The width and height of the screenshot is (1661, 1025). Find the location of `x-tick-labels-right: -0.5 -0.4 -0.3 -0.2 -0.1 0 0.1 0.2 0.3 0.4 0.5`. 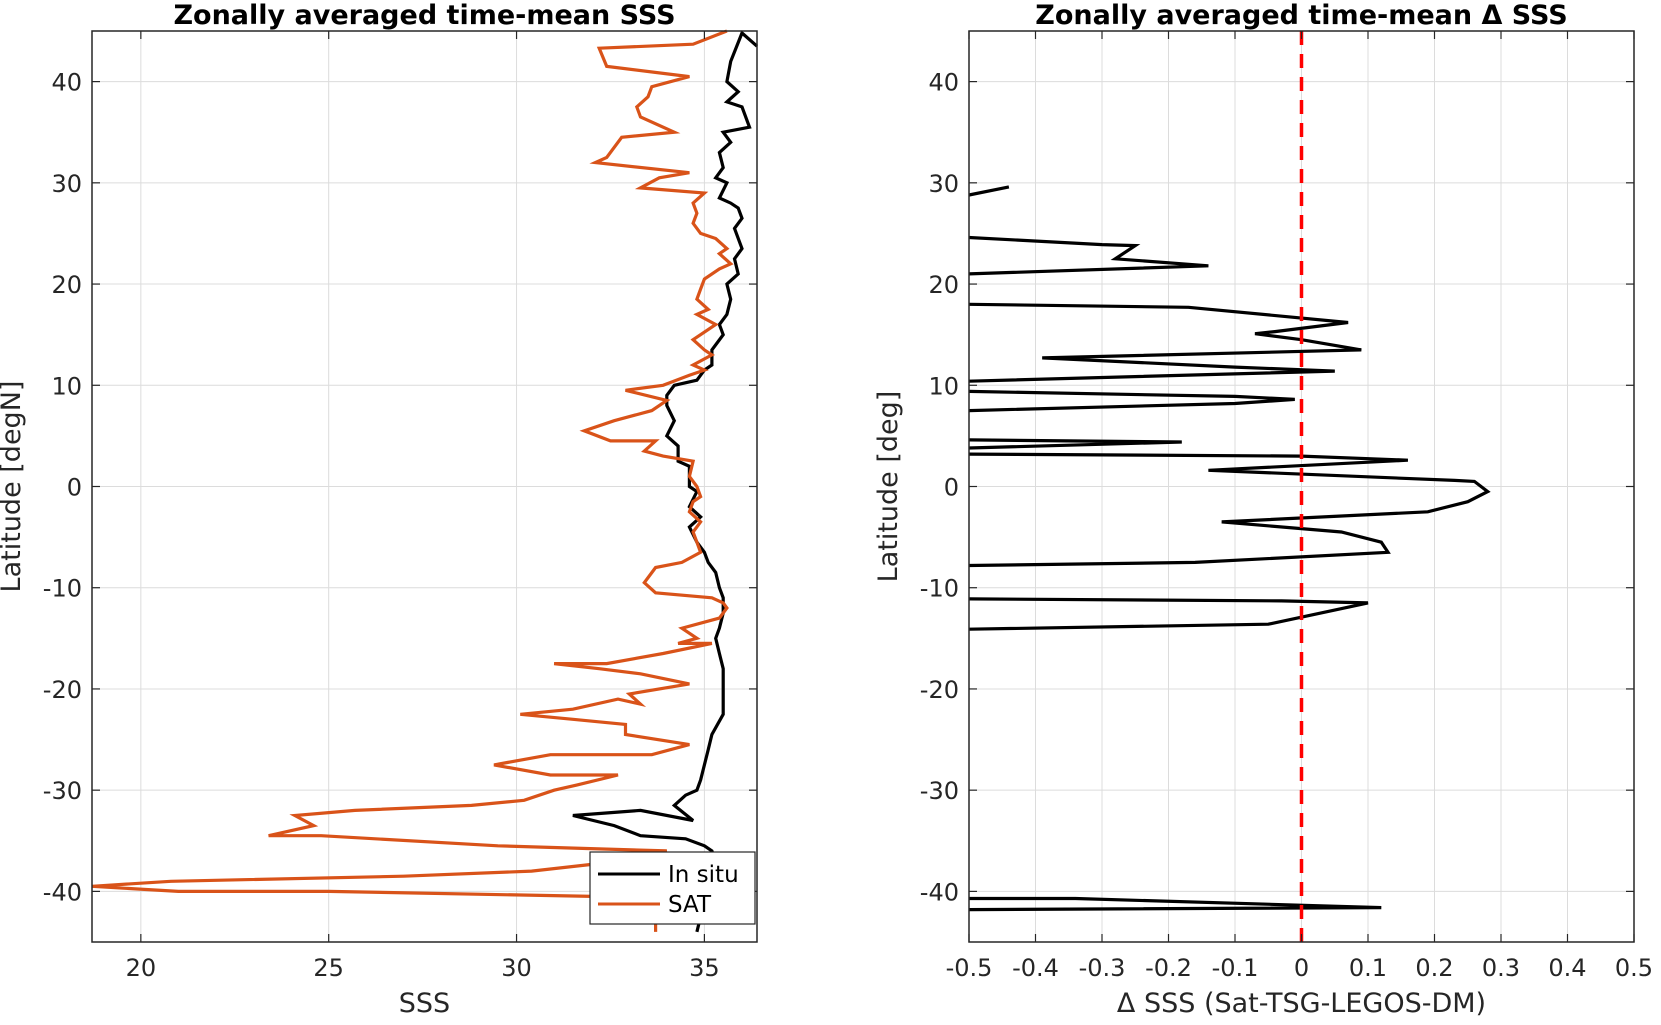

x-tick-labels-right: -0.5 -0.4 -0.3 -0.2 -0.1 0 0.1 0.2 0.3 0.4 0.5 is located at coordinates (1300, 968).